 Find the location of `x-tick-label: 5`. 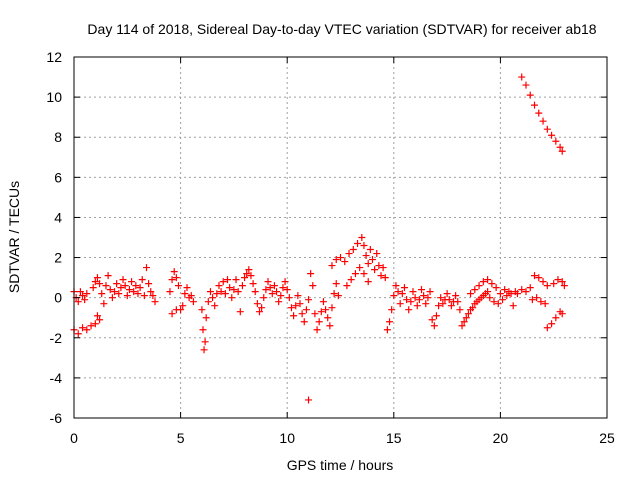

x-tick-label: 5 is located at coordinates (181, 438).